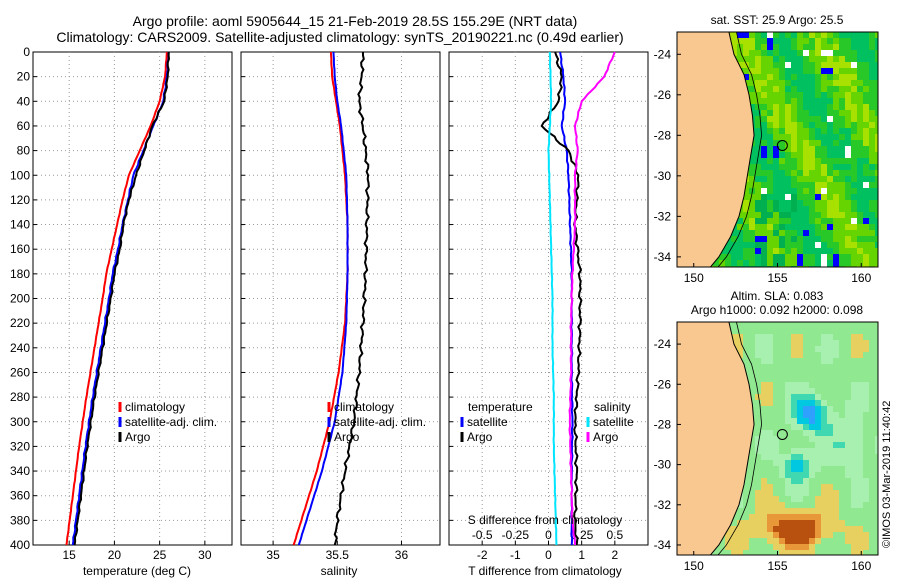 The width and height of the screenshot is (900, 580). Describe the element at coordinates (20, 225) in the screenshot. I see `depth-tick-label: 140` at that location.